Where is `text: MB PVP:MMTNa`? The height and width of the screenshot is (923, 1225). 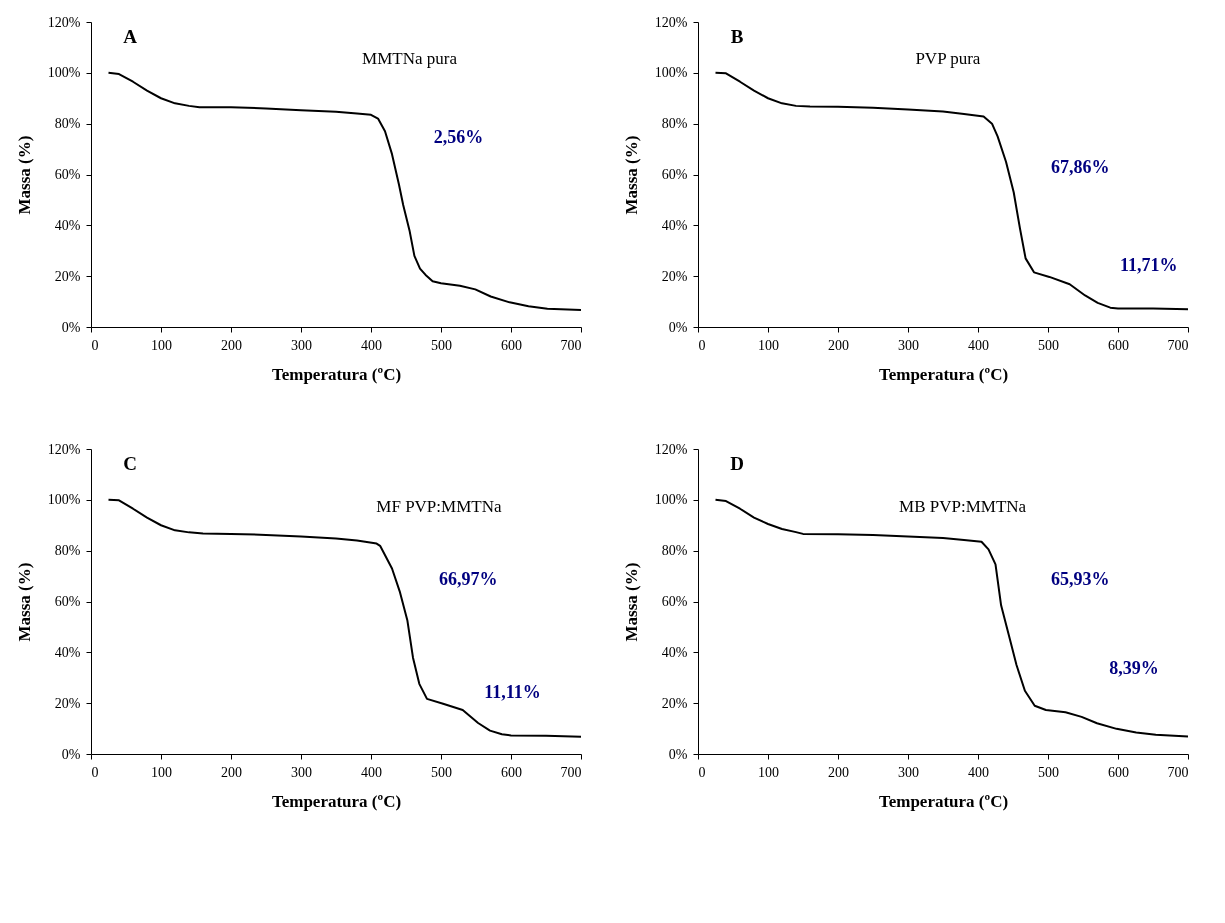
text: MB PVP:MMTNa is located at coordinates (963, 506).